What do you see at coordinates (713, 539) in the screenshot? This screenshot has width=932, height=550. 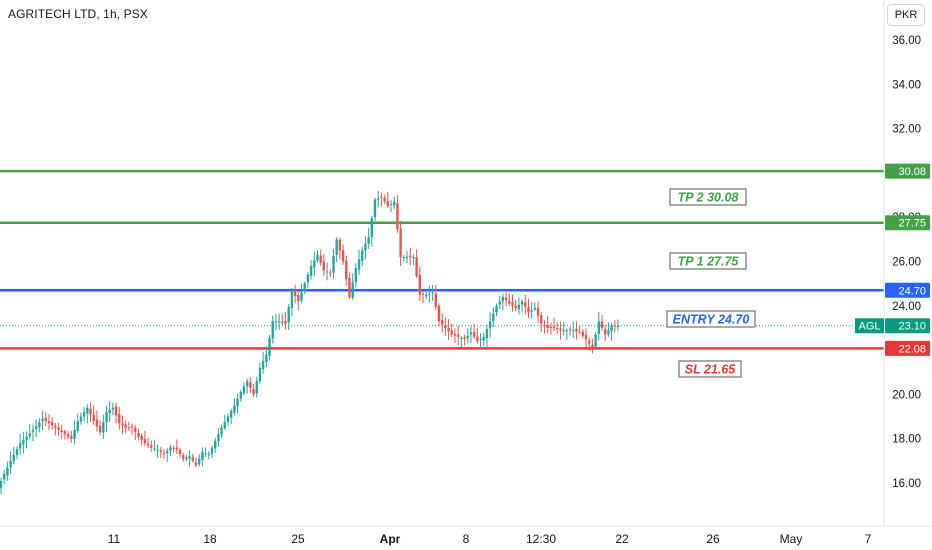 I see `x-tick-label: 26` at bounding box center [713, 539].